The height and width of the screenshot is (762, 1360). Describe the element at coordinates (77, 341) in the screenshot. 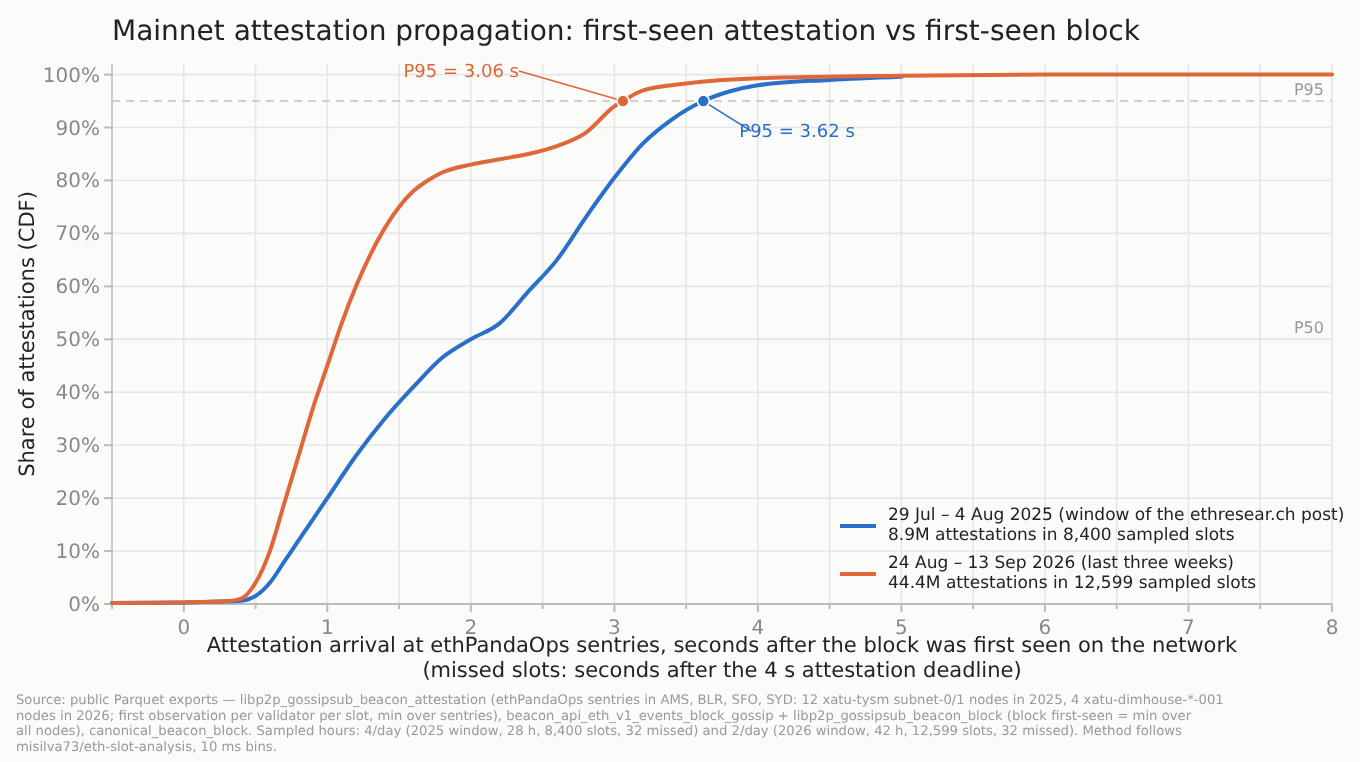

I see `y-tick-label: 50%` at that location.